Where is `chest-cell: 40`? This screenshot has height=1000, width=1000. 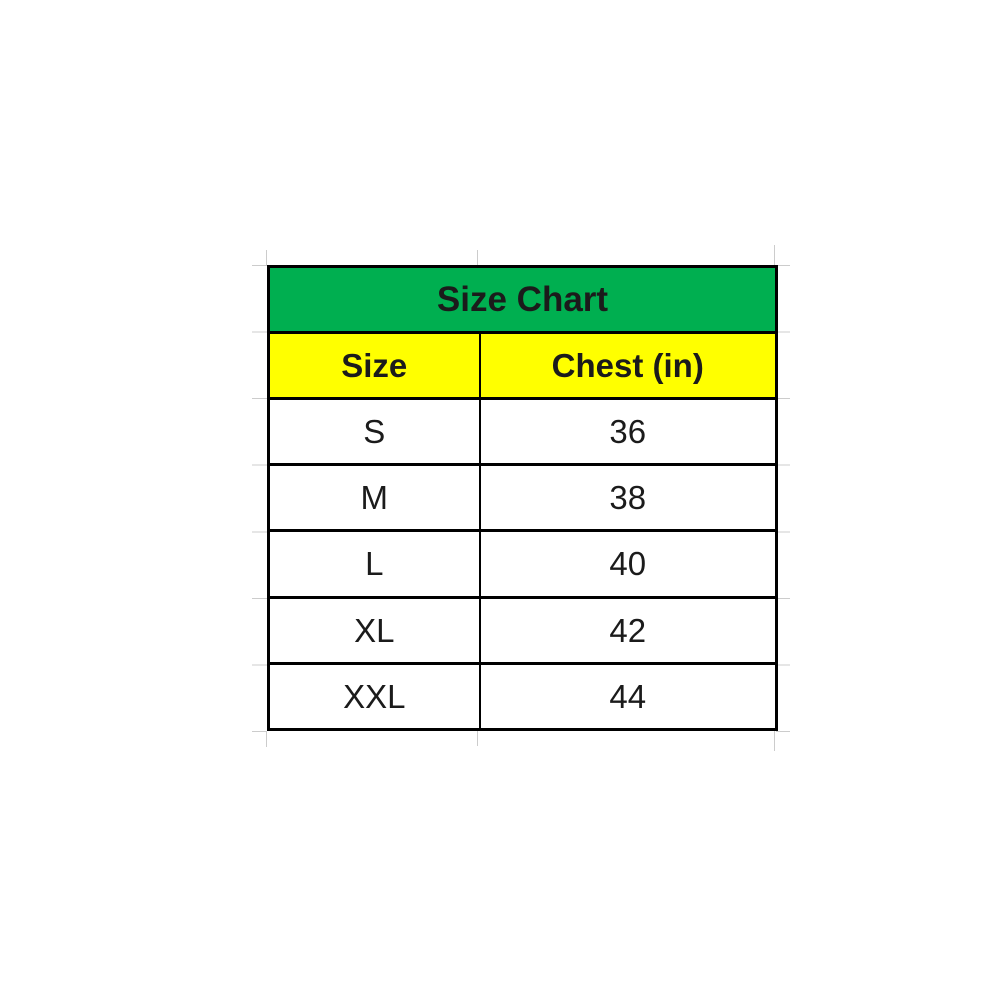 chest-cell: 40 is located at coordinates (628, 564).